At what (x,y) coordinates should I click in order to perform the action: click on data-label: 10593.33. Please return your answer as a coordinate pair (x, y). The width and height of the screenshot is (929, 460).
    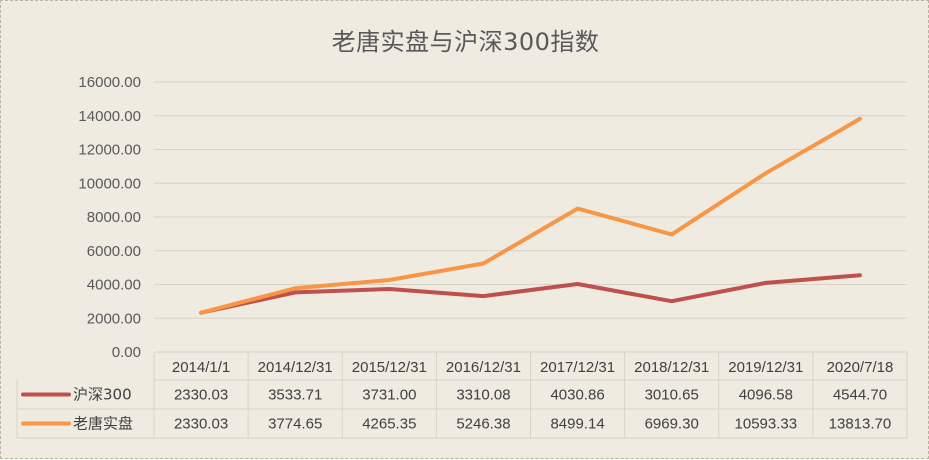
    Looking at the image, I should click on (766, 424).